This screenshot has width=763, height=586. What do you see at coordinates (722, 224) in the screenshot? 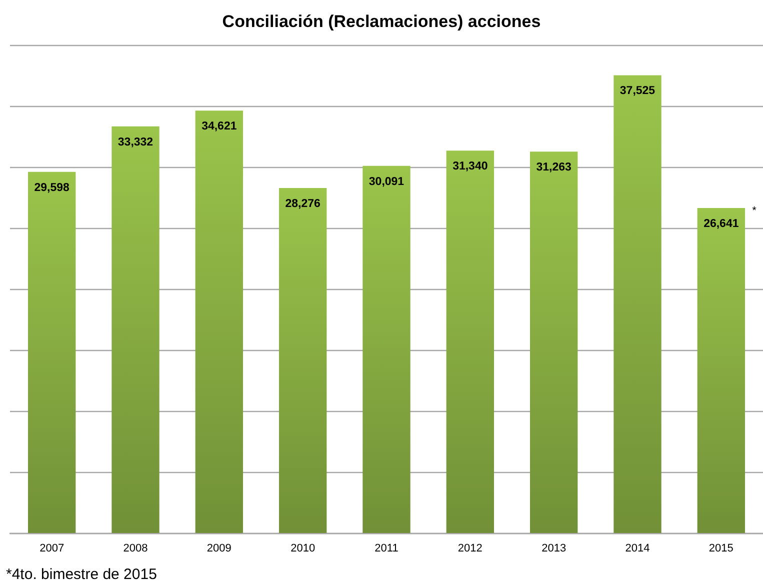
I see `data-label: 26,641` at bounding box center [722, 224].